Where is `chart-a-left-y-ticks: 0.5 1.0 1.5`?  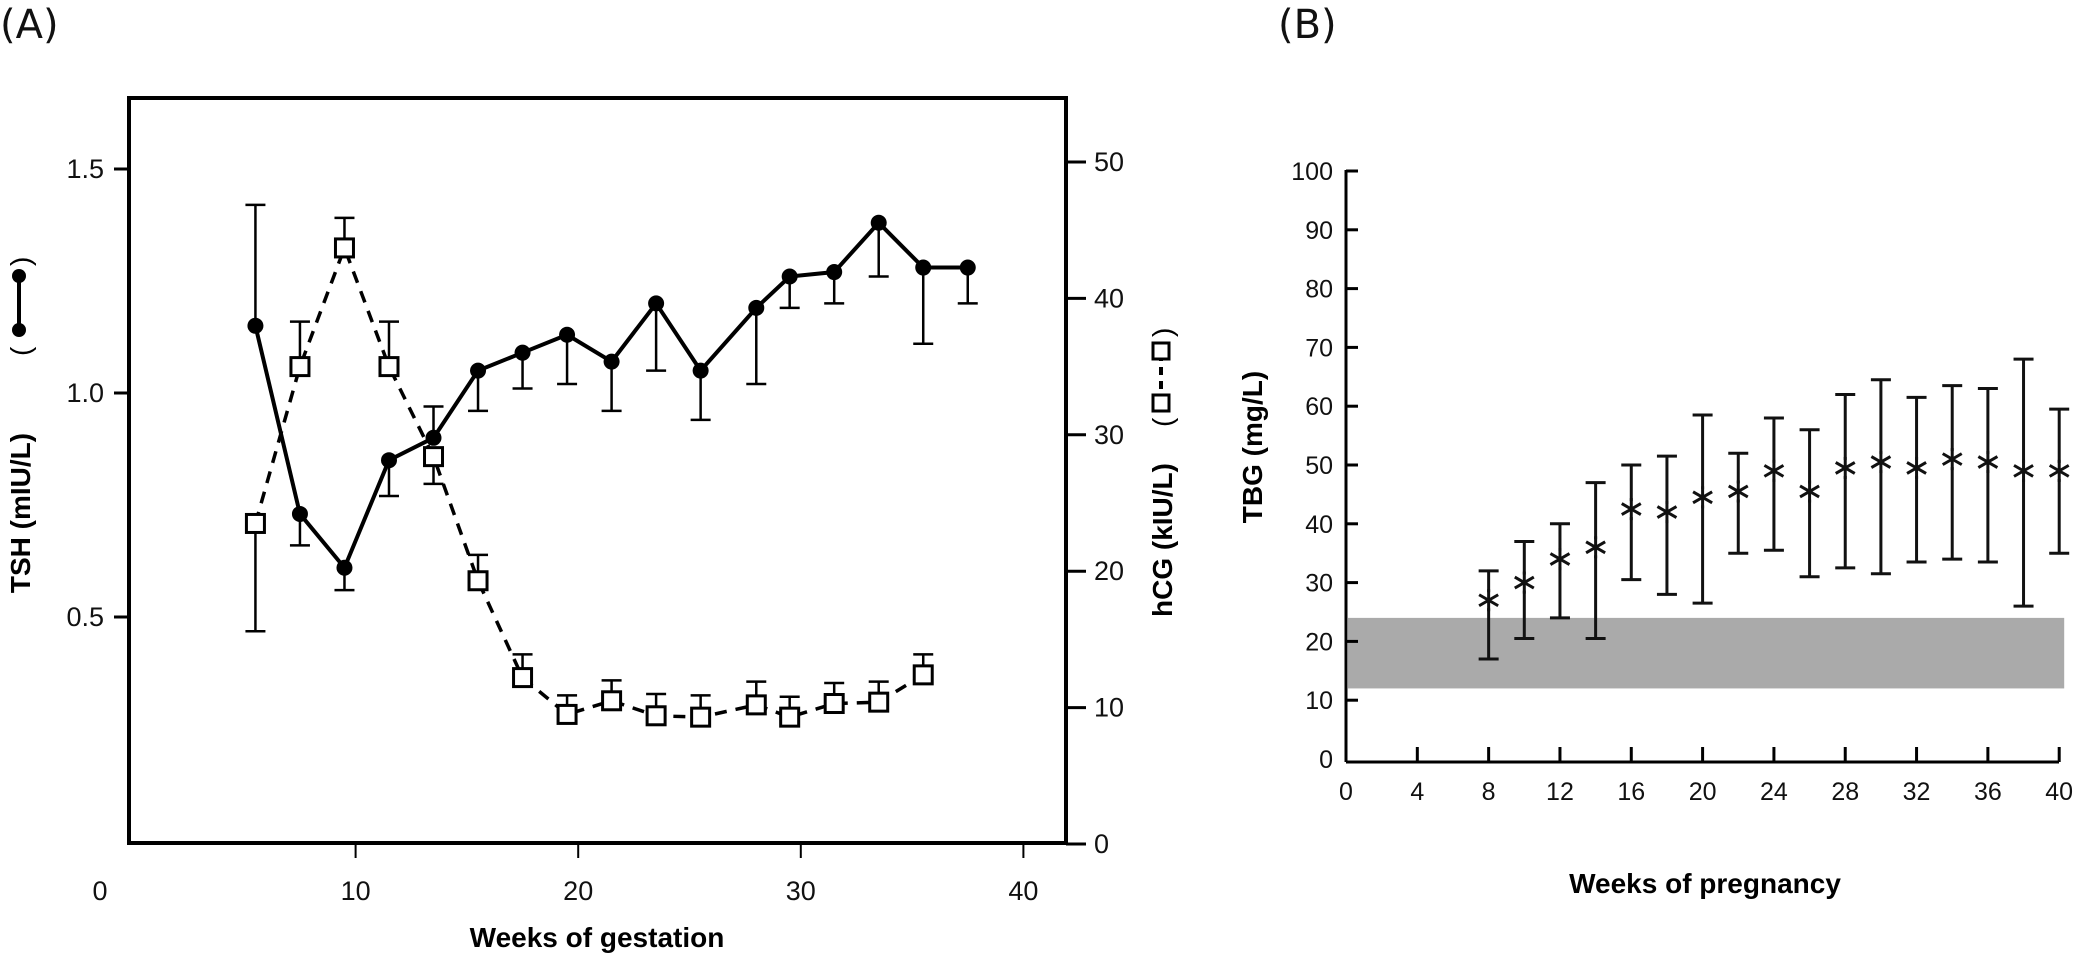 chart-a-left-y-ticks: 0.5 1.0 1.5 is located at coordinates (97, 393).